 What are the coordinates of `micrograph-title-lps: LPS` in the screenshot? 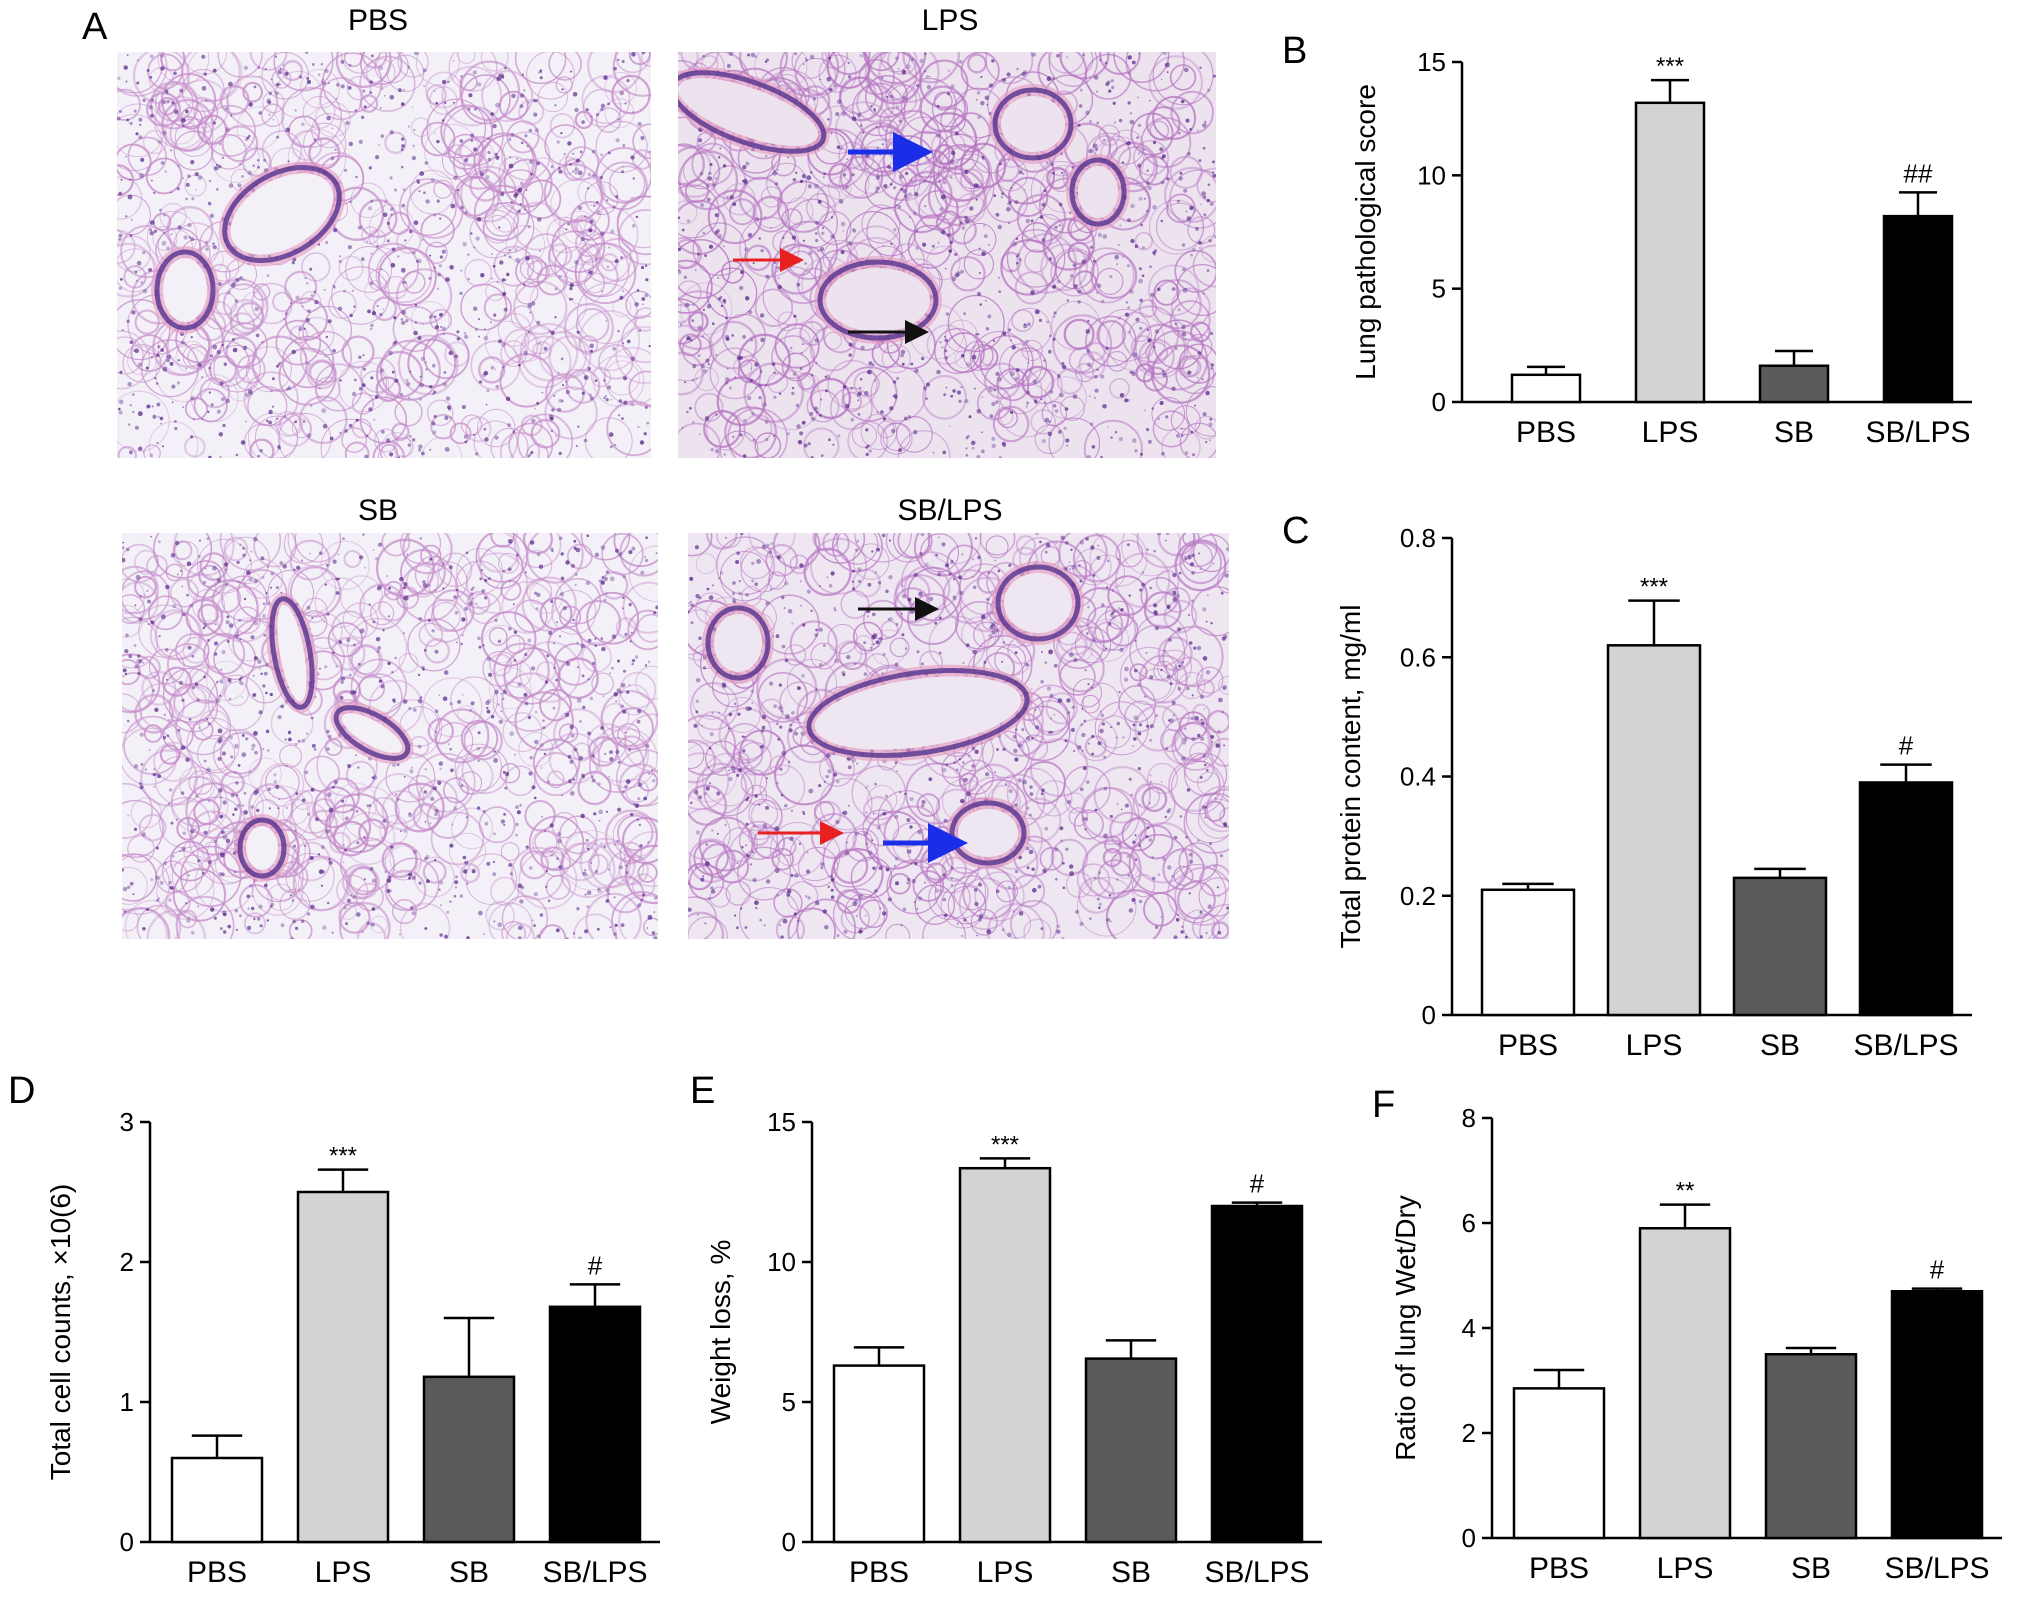 It's located at (950, 20).